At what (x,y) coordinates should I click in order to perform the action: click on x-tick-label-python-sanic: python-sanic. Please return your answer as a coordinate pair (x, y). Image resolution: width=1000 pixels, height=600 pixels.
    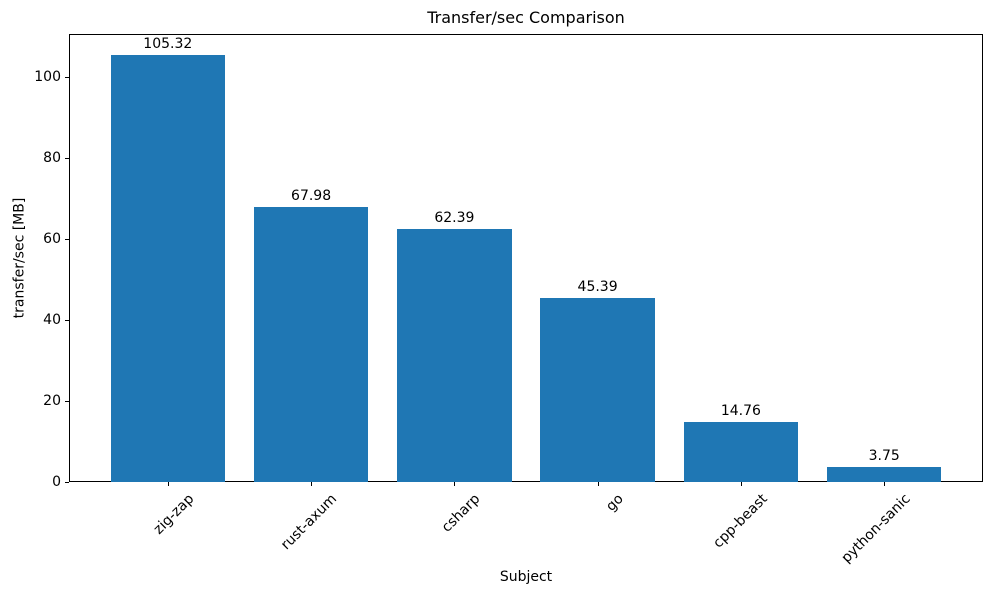
    Looking at the image, I should click on (876, 529).